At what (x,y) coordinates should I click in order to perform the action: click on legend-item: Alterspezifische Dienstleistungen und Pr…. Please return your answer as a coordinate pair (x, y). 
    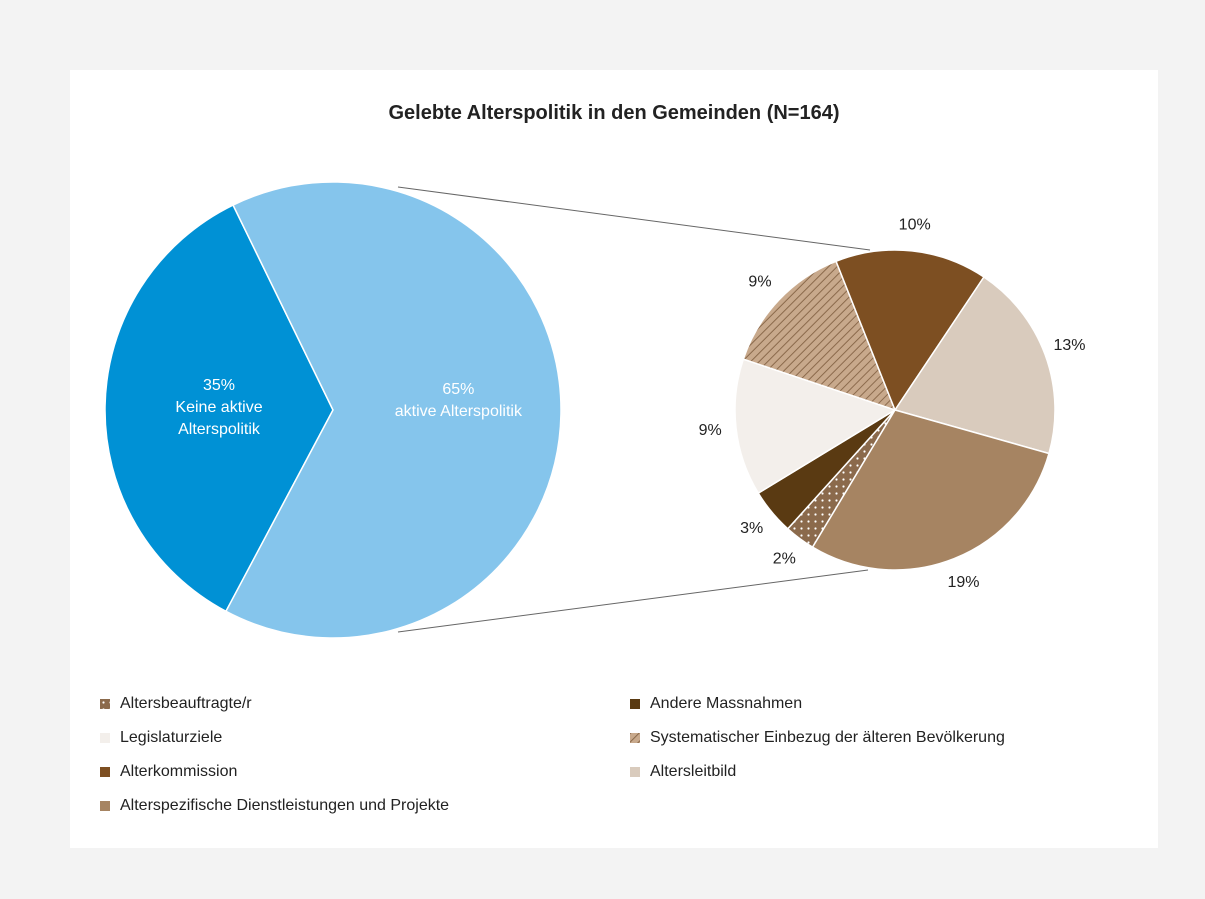
    Looking at the image, I should click on (274, 806).